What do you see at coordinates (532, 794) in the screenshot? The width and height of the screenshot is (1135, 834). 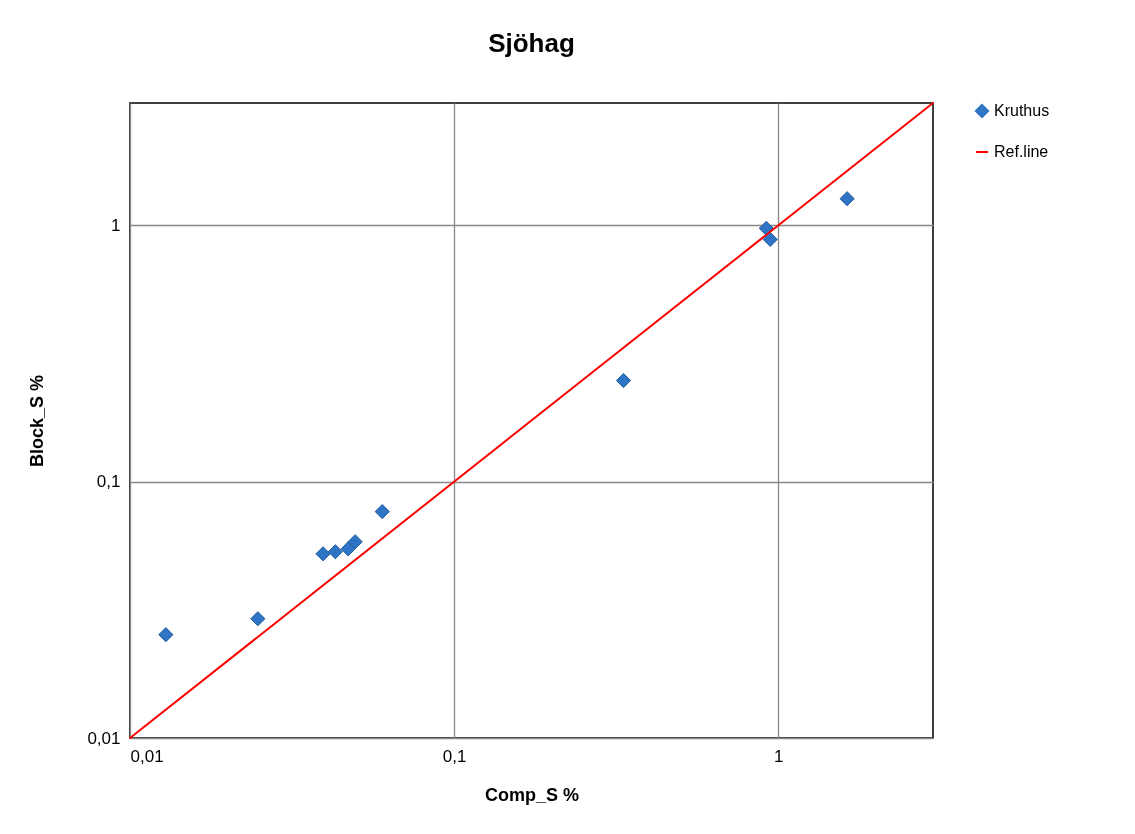 I see `x-axis-title: Comp_S %` at bounding box center [532, 794].